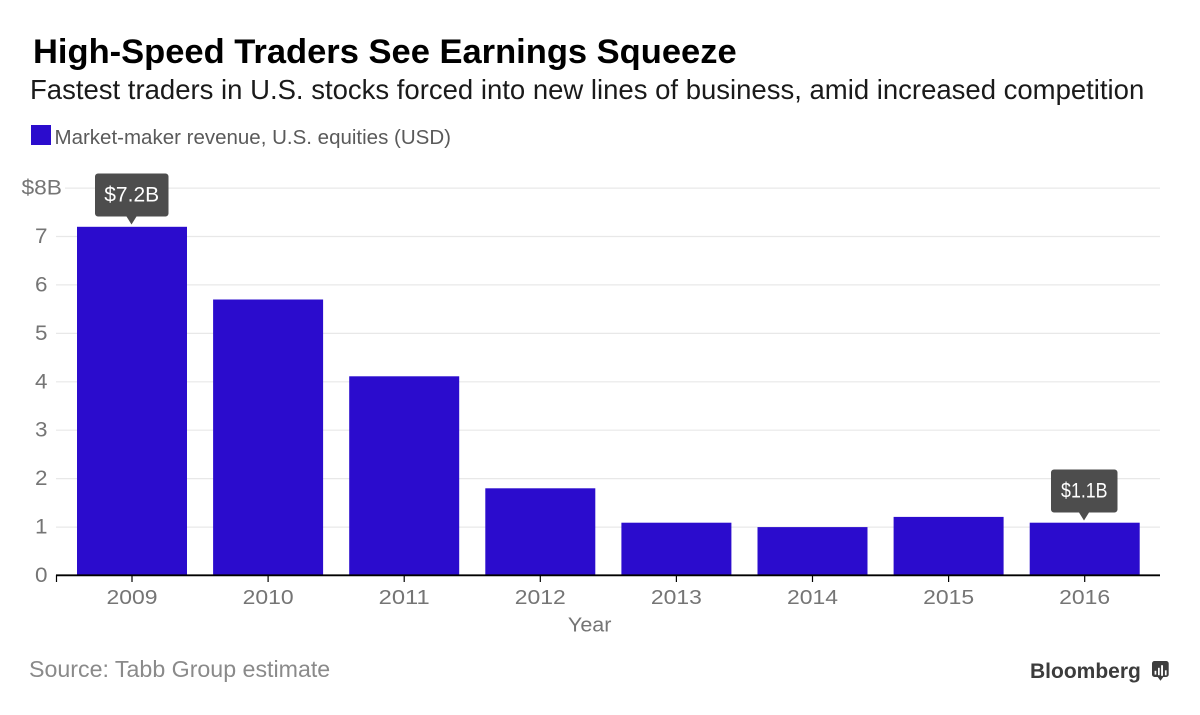 Image resolution: width=1200 pixels, height=715 pixels. I want to click on svg-text: 2010, so click(268, 598).